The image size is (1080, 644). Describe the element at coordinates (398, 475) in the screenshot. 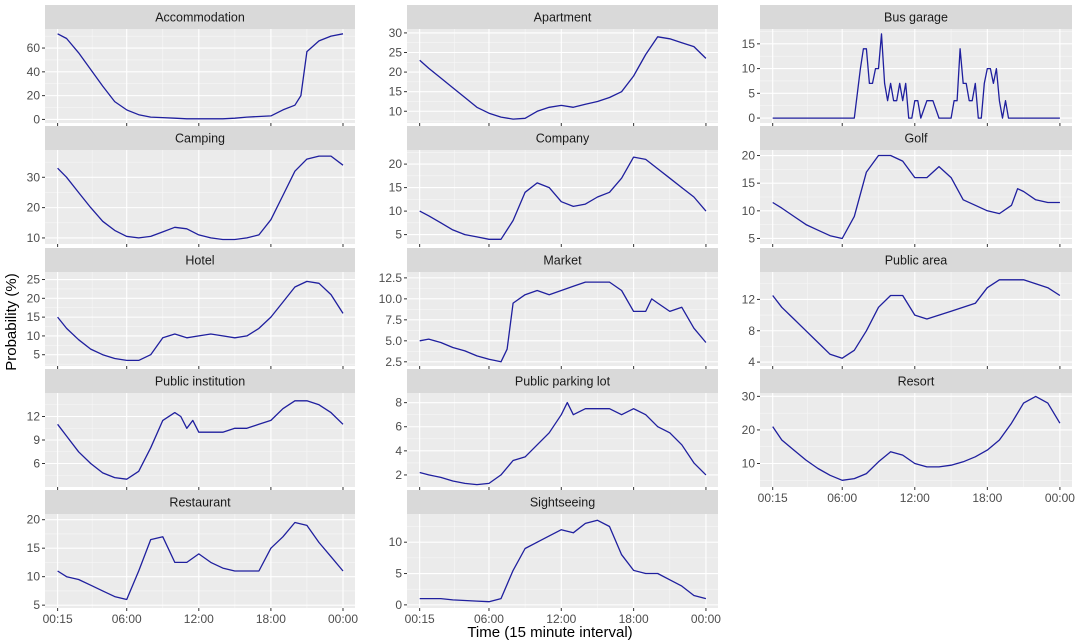

I see `y-tick-label: 2` at that location.